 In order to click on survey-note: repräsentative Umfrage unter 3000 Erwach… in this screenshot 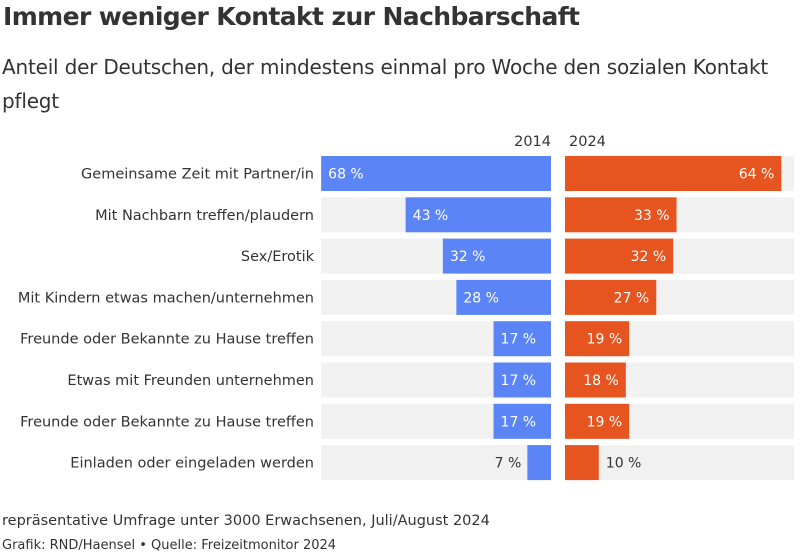, I will do `click(246, 521)`.